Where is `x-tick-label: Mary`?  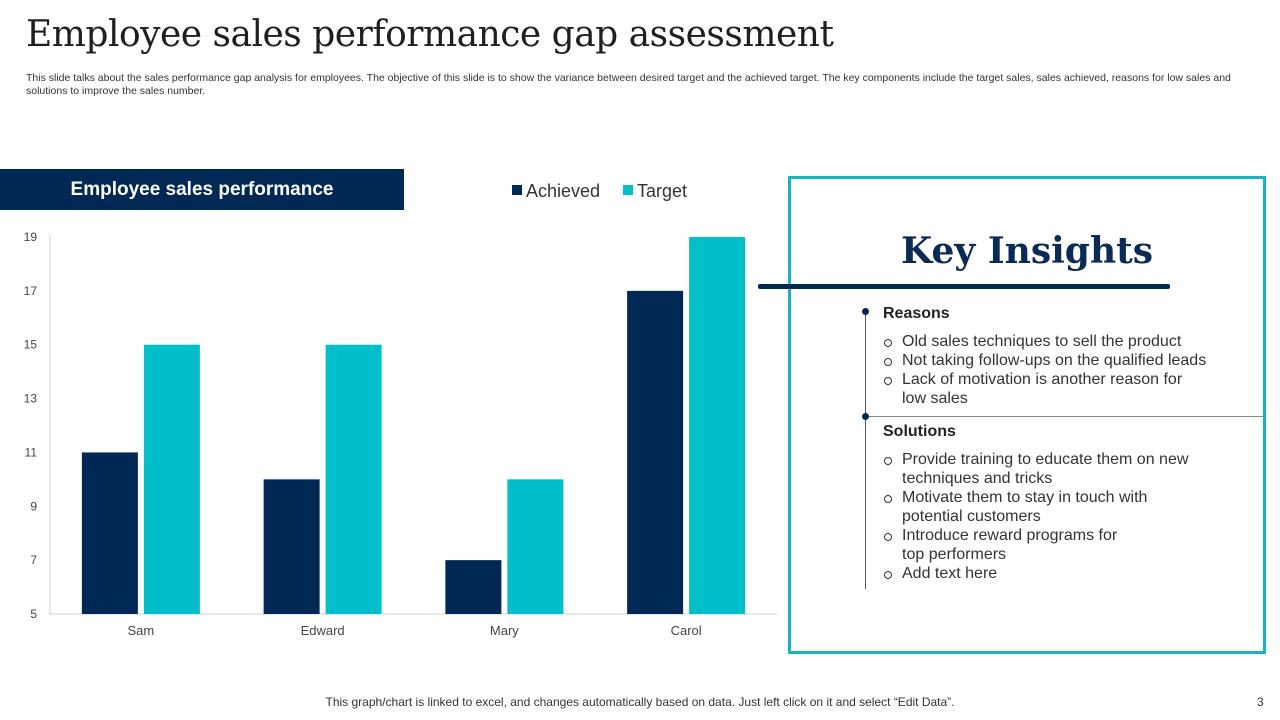
x-tick-label: Mary is located at coordinates (504, 630).